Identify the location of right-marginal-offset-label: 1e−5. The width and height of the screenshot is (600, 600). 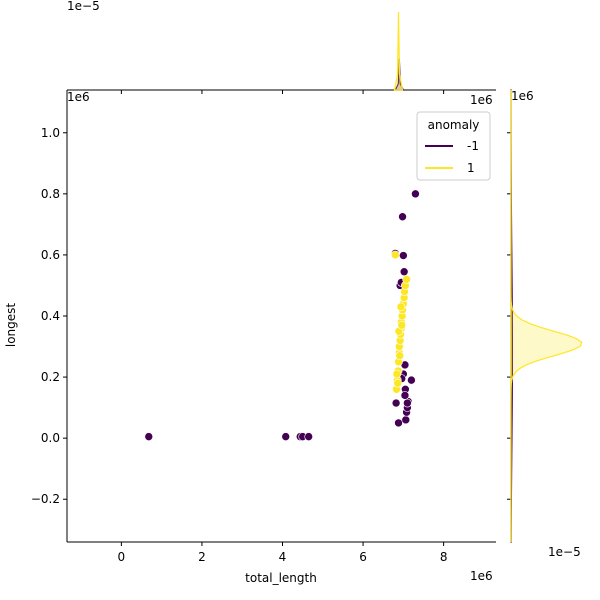
(564, 552).